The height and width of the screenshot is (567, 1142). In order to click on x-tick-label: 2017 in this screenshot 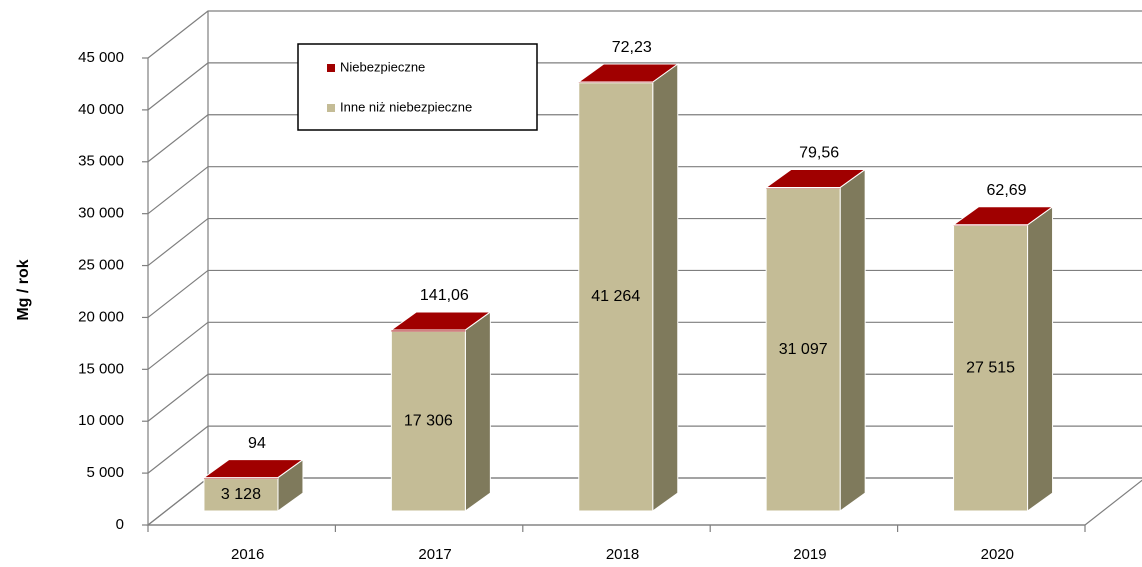, I will do `click(434, 554)`.